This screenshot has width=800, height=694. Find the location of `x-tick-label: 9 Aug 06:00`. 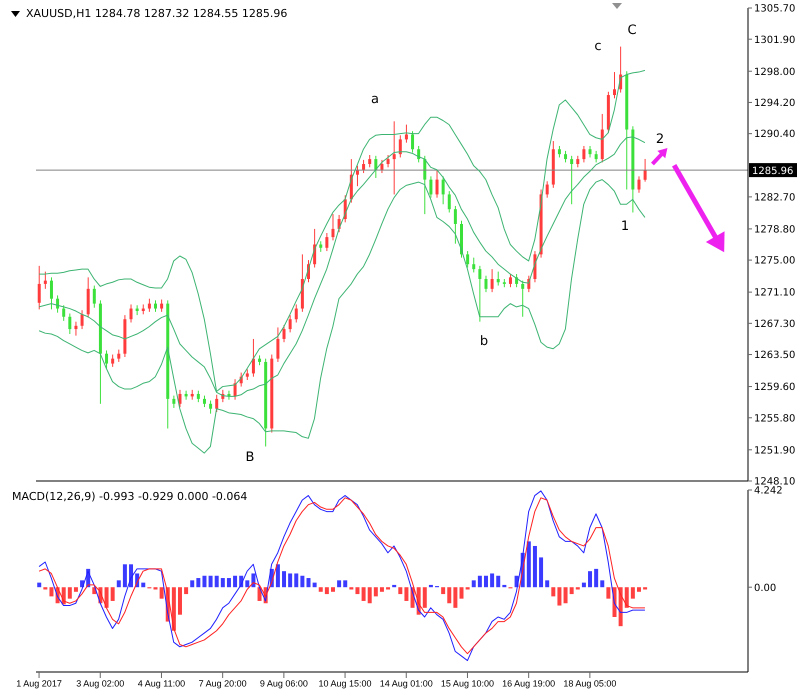

x-tick-label: 9 Aug 06:00 is located at coordinates (284, 683).